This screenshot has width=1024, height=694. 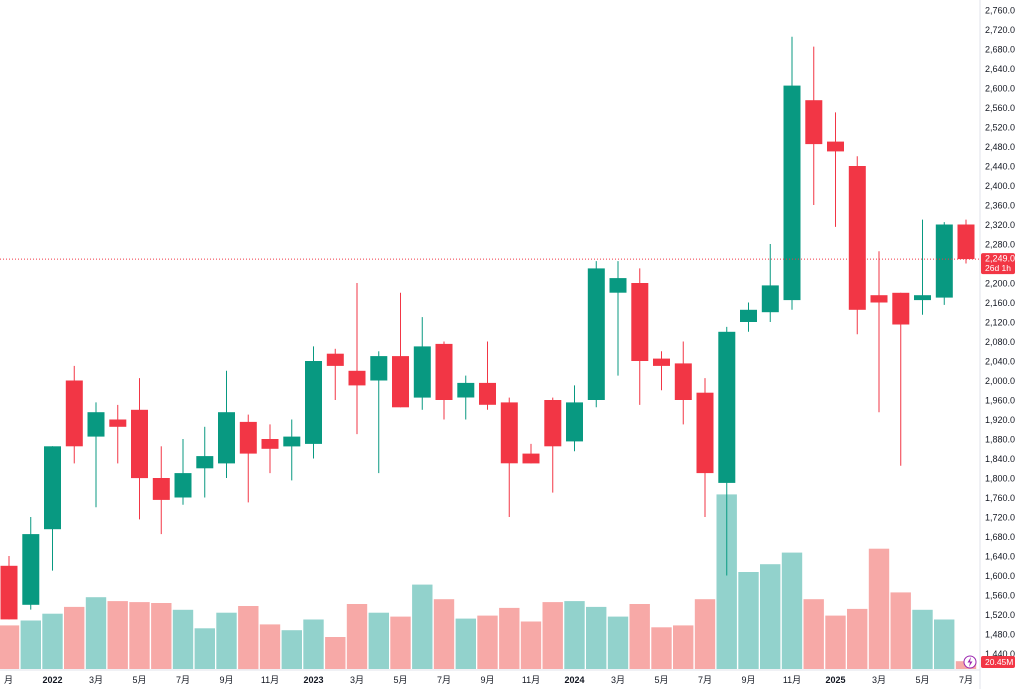 What do you see at coordinates (1000, 303) in the screenshot?
I see `price-tick-label: 2,160.0` at bounding box center [1000, 303].